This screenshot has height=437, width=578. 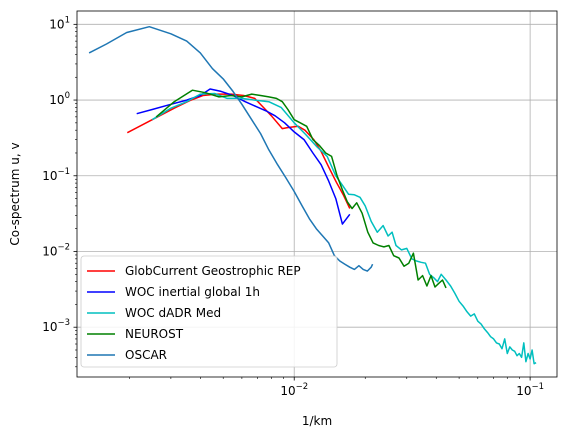 I want to click on y-axis-ticks: 10¹ 10⁰ 10⁻¹ 10⁻² 10⁻³, so click(x=59, y=191).